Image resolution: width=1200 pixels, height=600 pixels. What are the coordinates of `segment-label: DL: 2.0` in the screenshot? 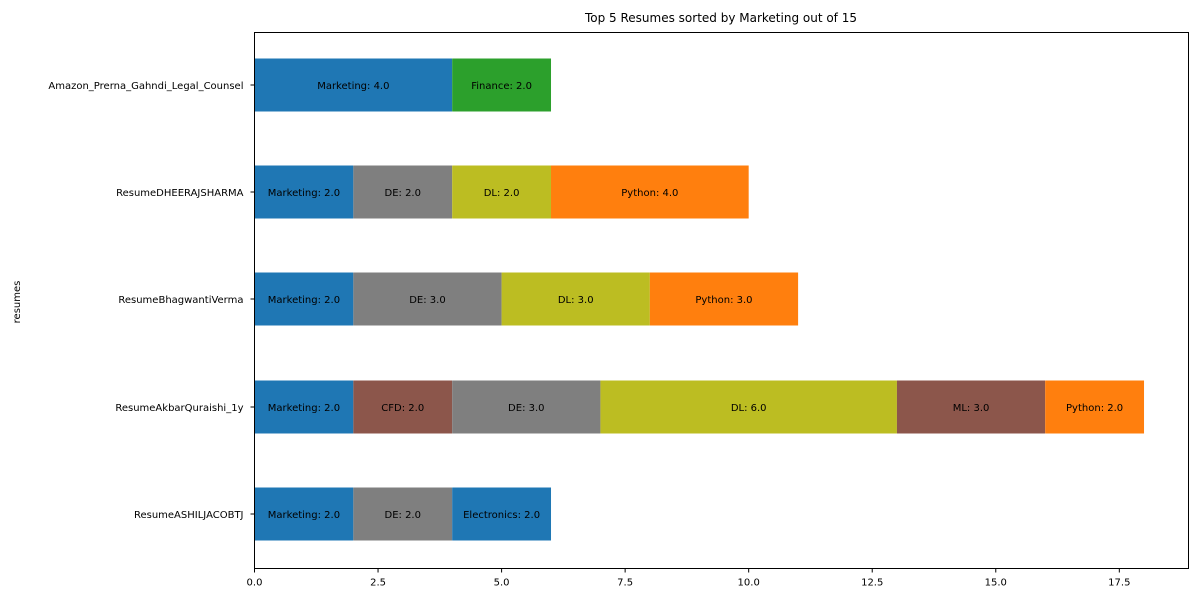 It's located at (502, 193).